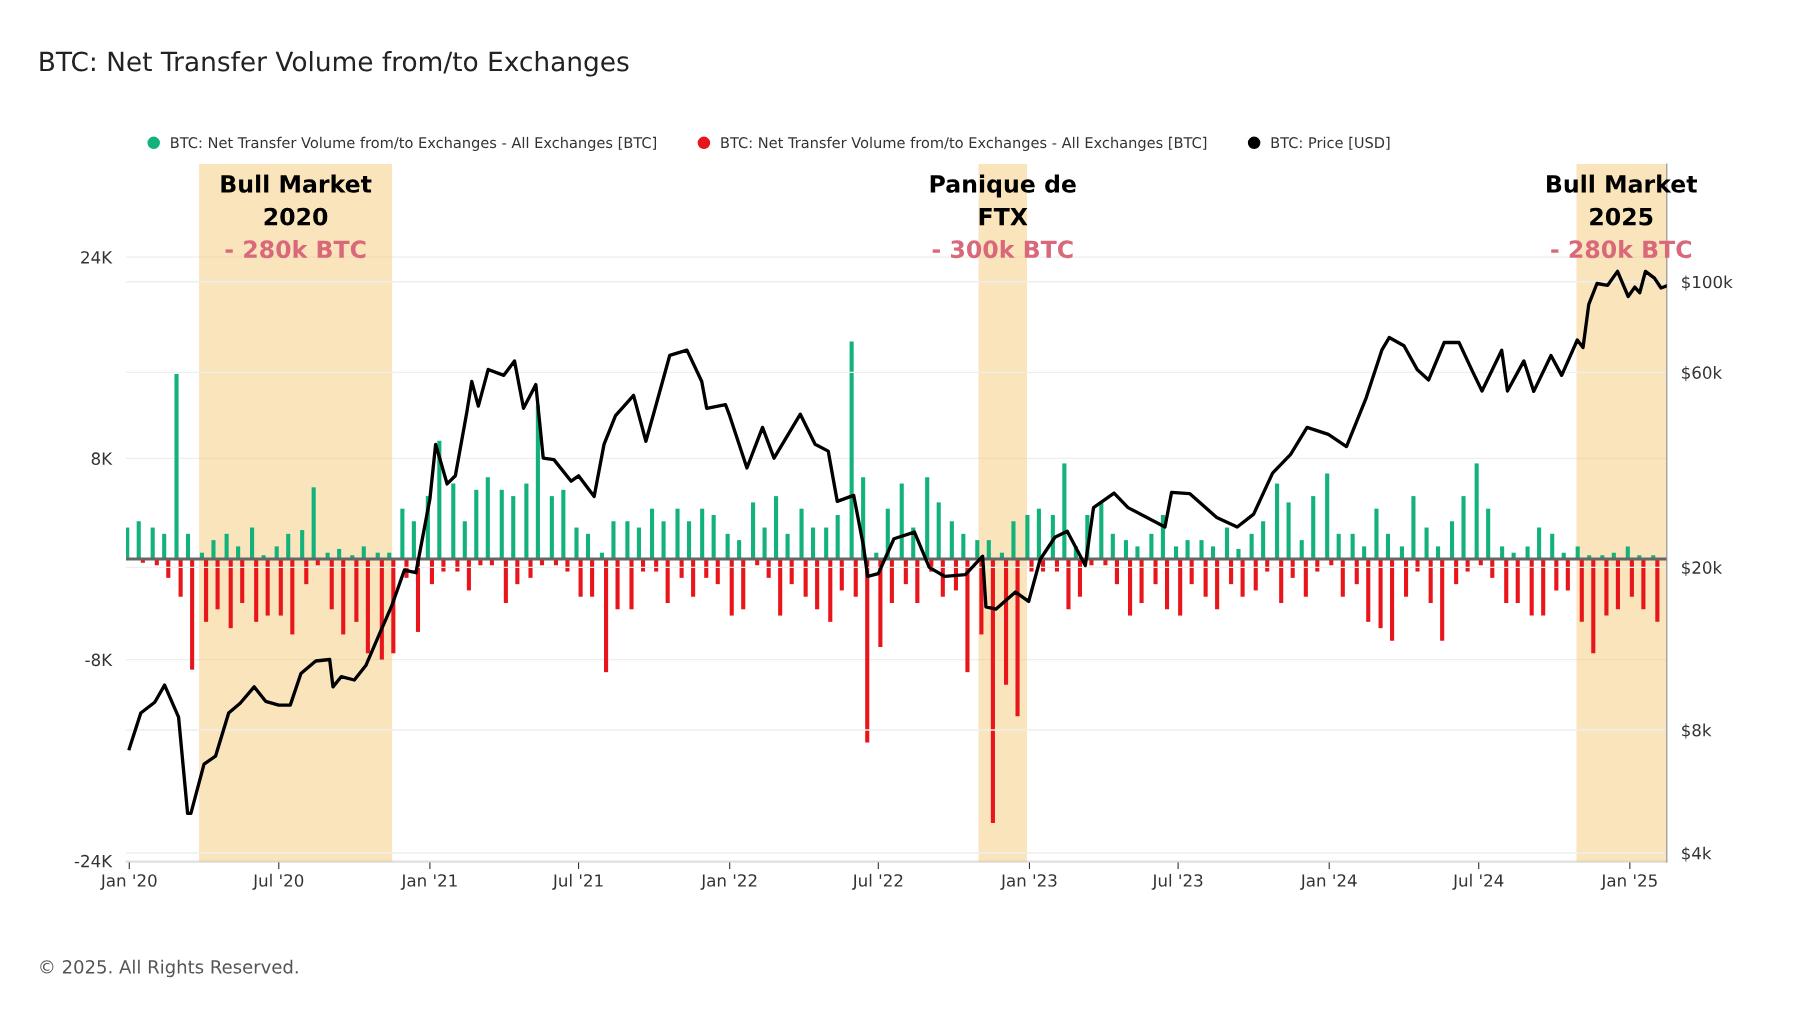 This screenshot has width=1800, height=1013. What do you see at coordinates (93, 861) in the screenshot?
I see `y-tick-label: -24K` at bounding box center [93, 861].